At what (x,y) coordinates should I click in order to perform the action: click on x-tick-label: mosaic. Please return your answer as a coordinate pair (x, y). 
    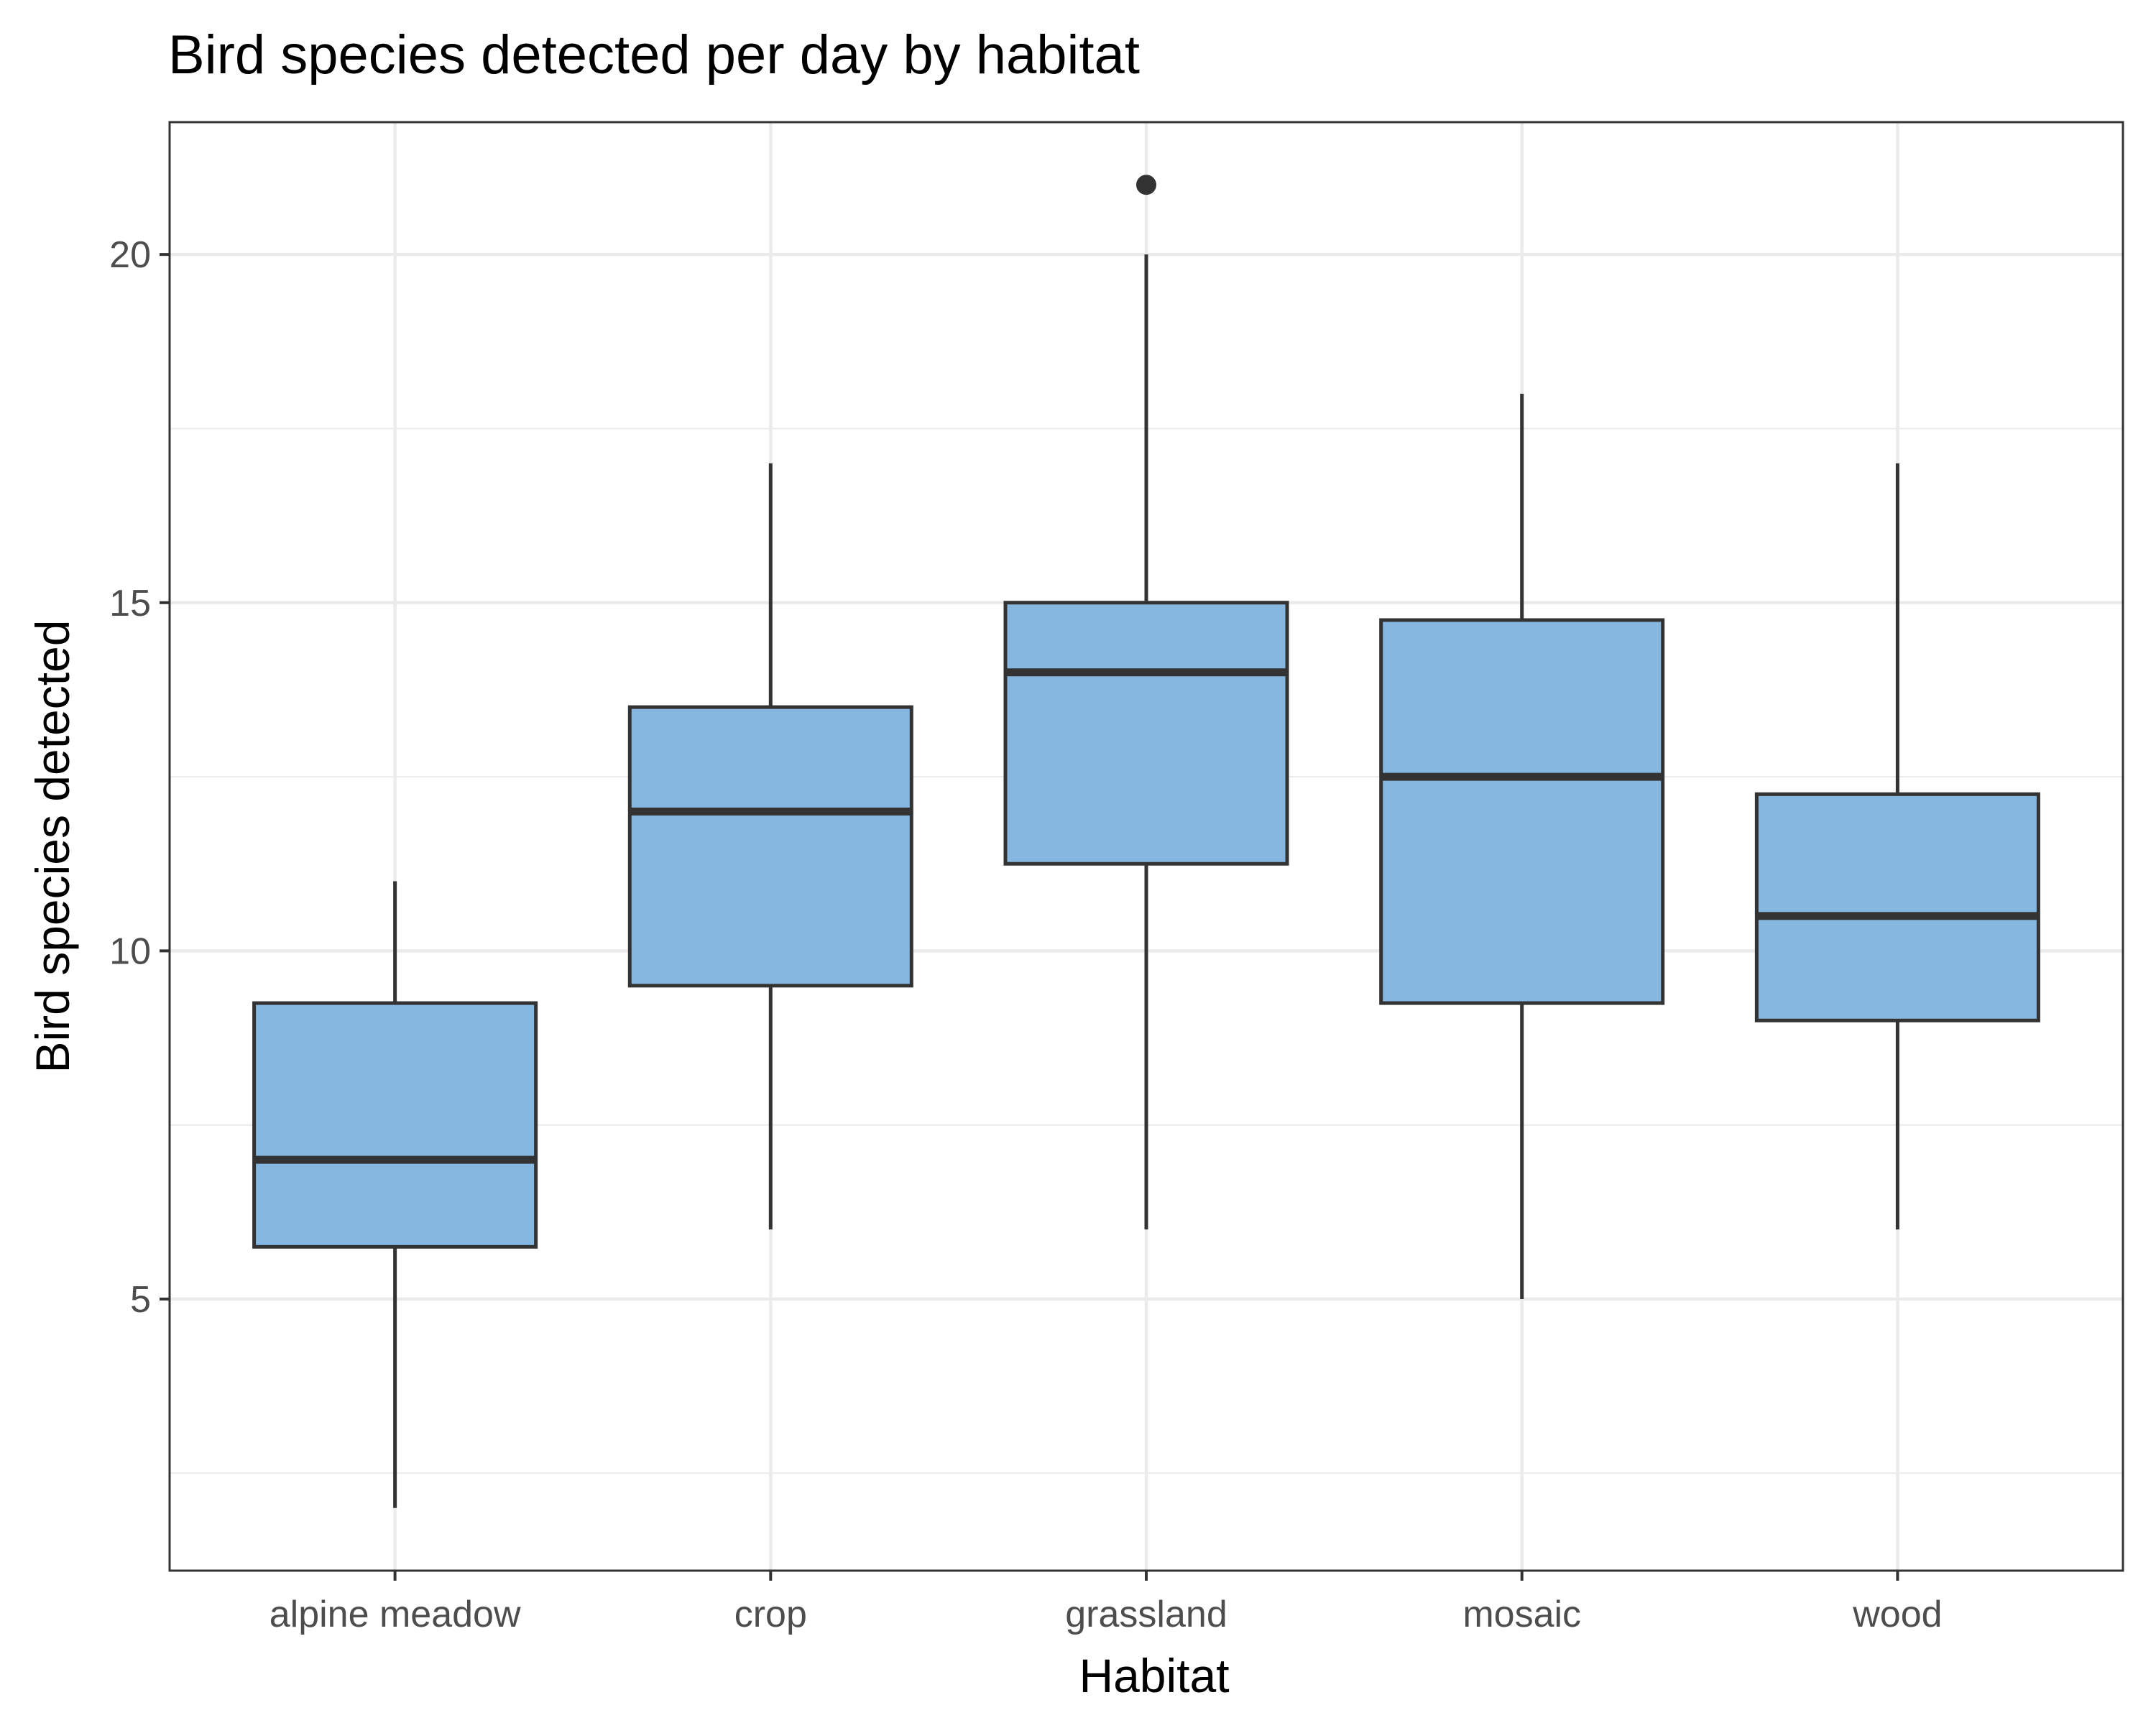
    Looking at the image, I should click on (1521, 1614).